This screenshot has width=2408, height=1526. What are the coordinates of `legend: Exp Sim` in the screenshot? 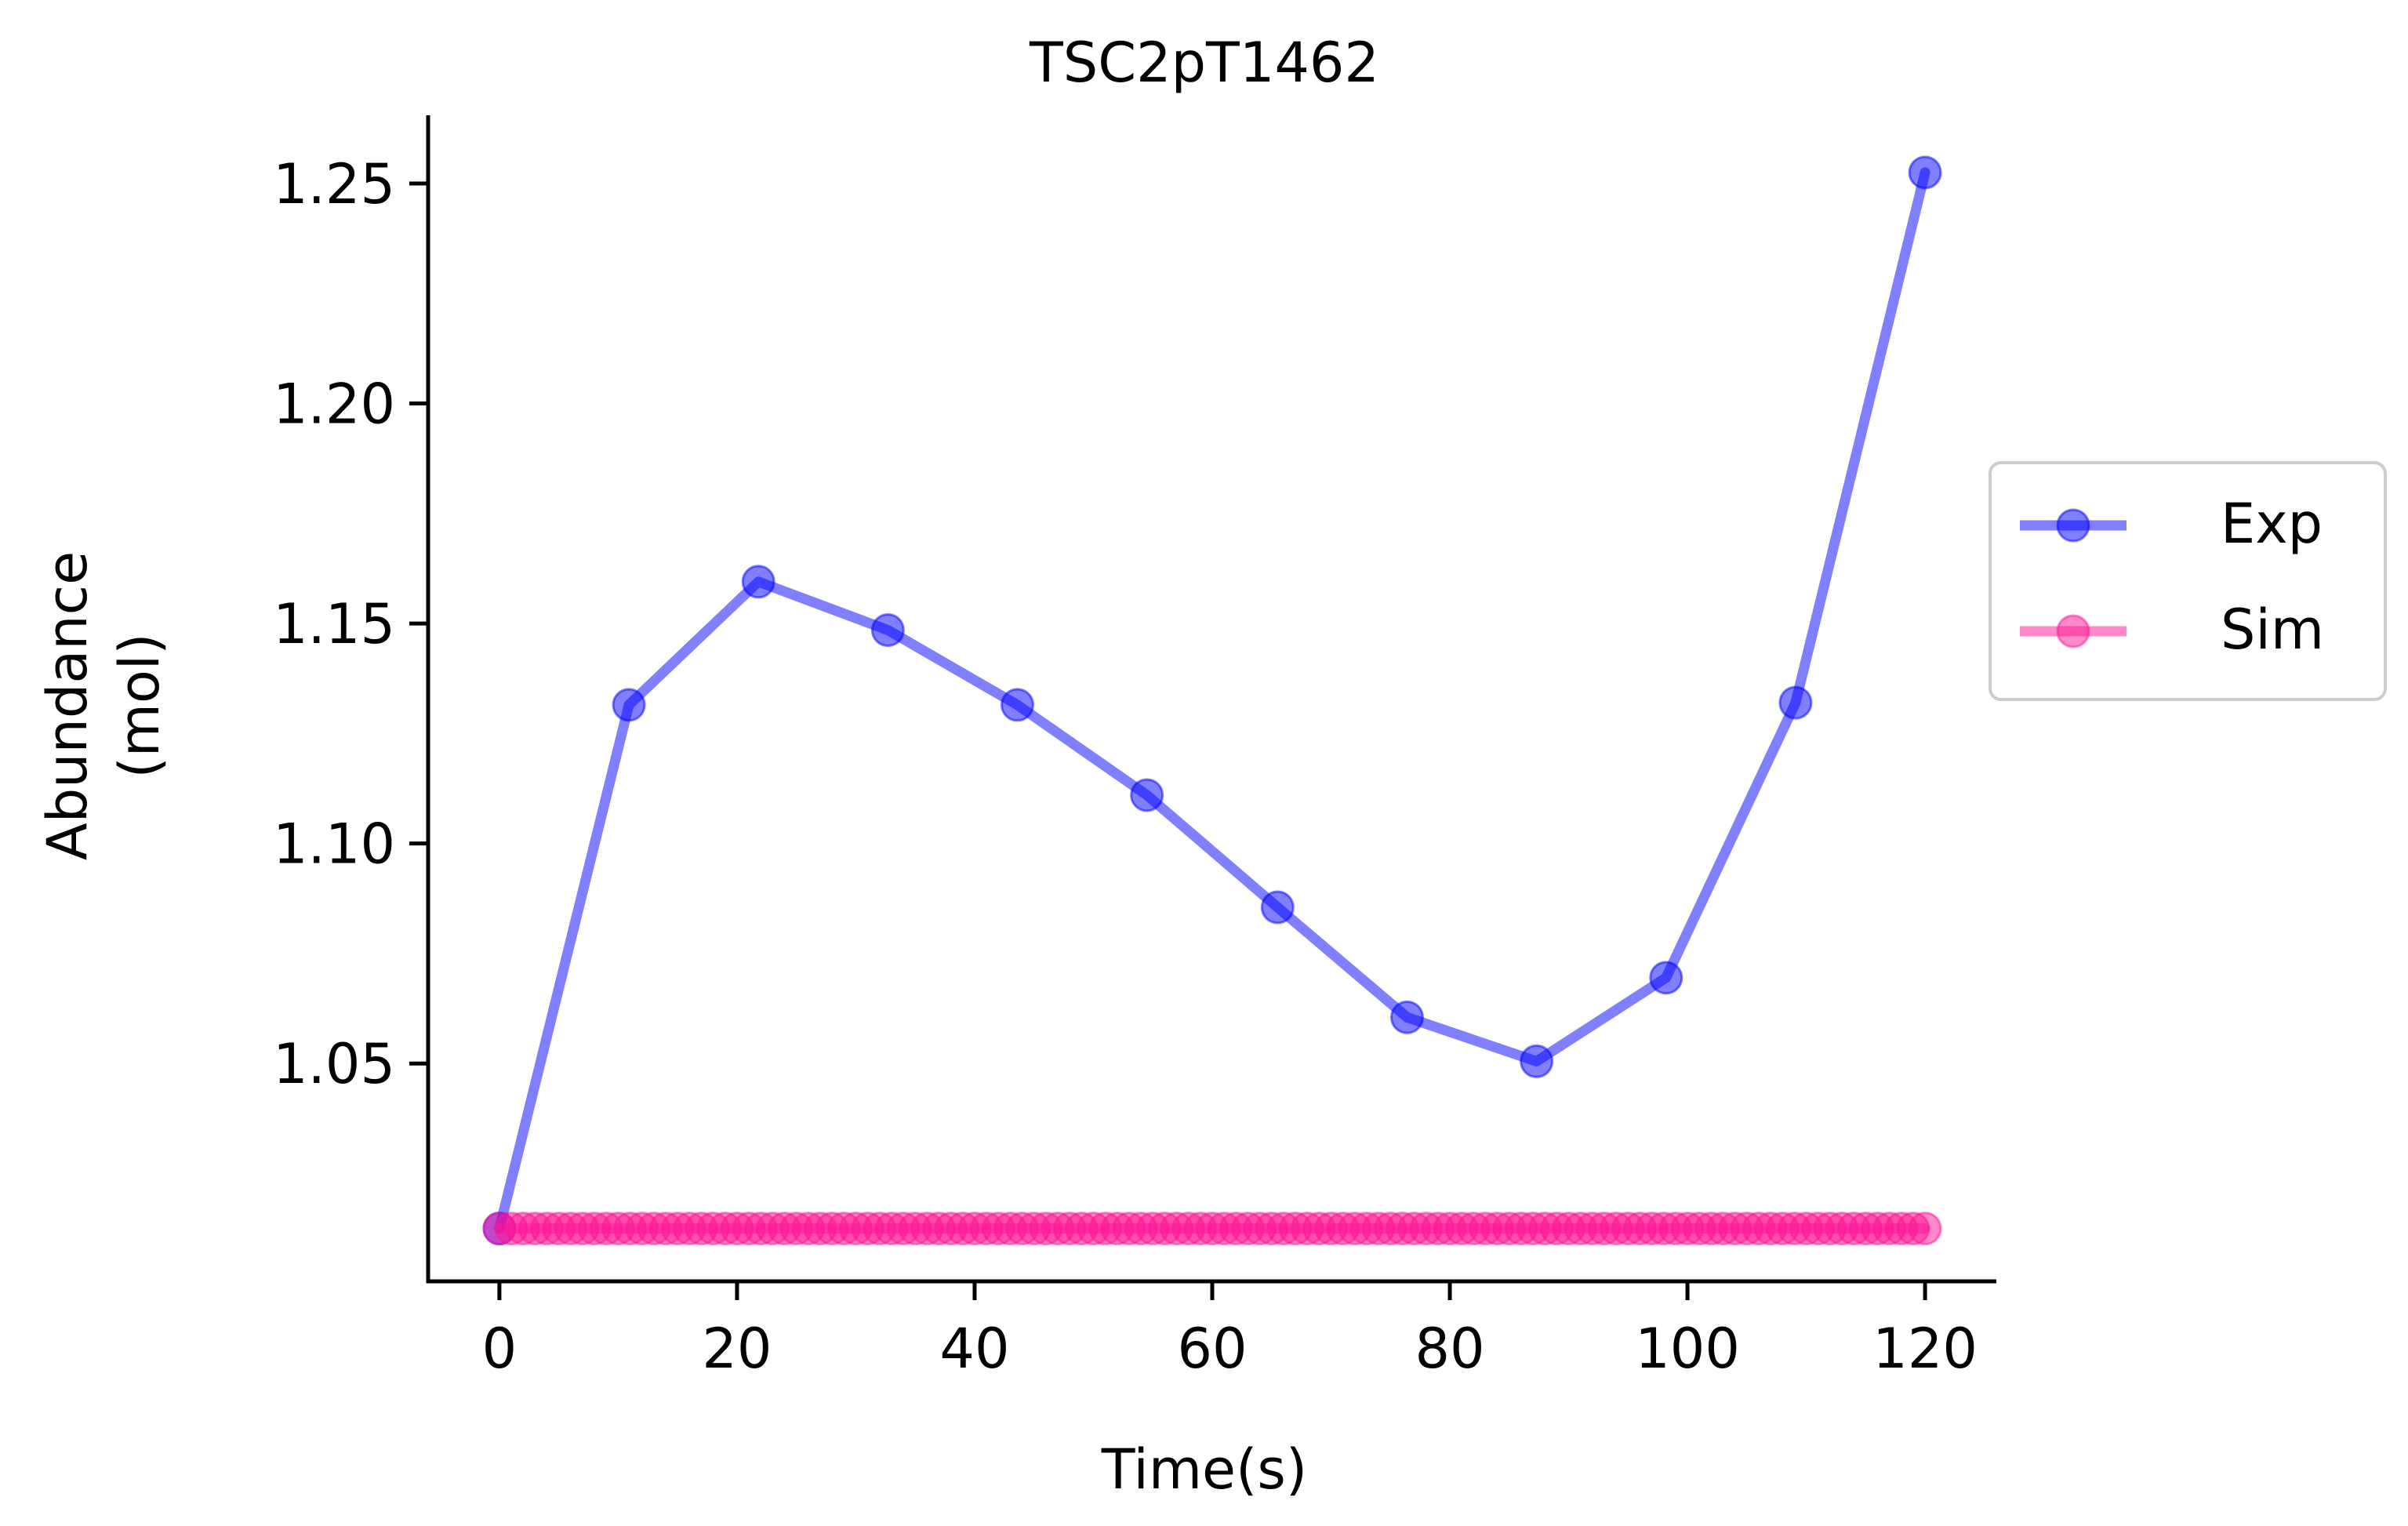 It's located at (2188, 581).